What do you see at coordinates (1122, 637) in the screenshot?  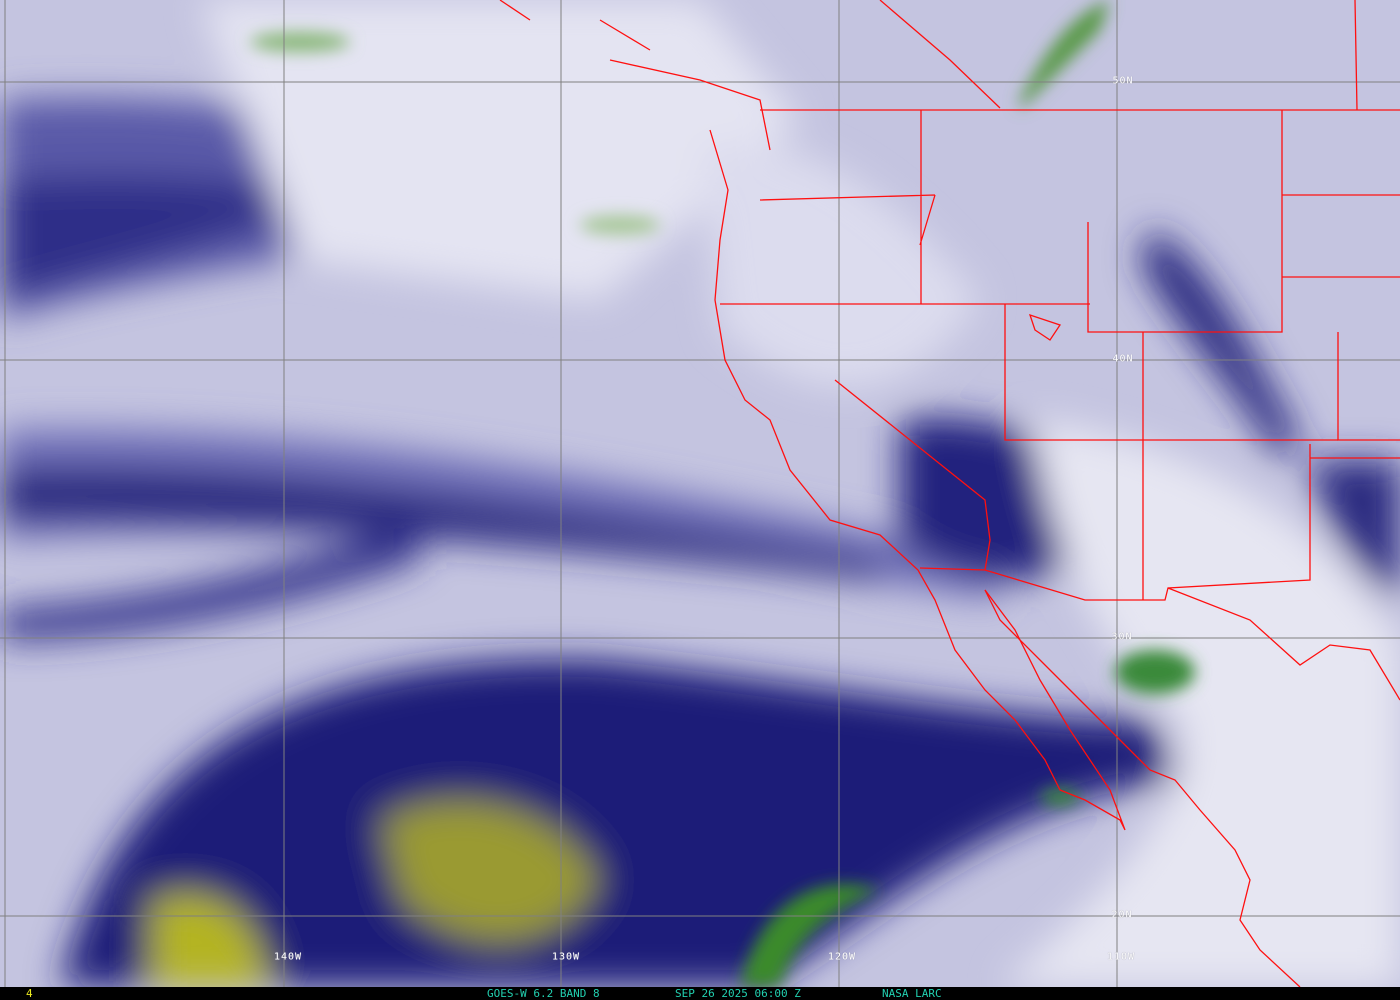 I see `lat-label-30n: 30N` at bounding box center [1122, 637].